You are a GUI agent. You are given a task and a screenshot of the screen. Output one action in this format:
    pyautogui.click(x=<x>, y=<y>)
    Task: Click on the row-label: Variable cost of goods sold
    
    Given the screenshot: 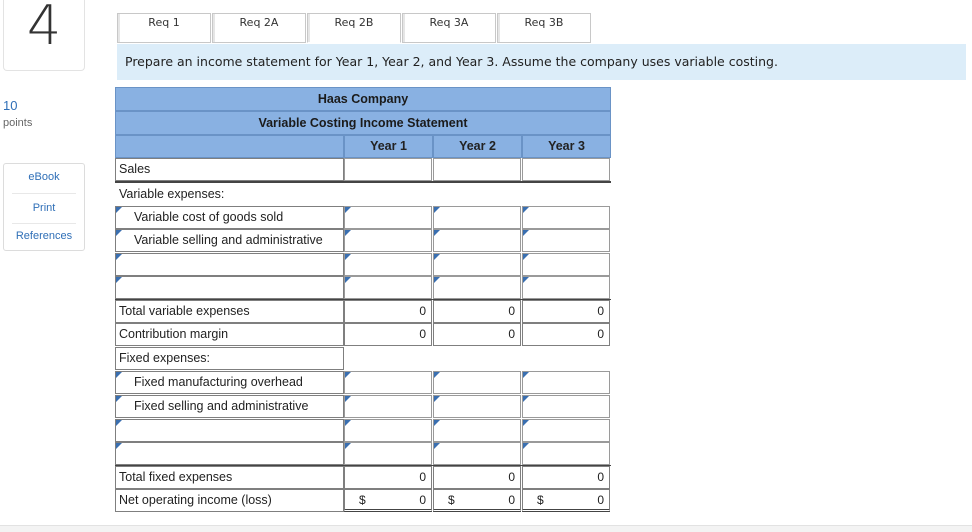 What is the action you would take?
    pyautogui.click(x=229, y=217)
    